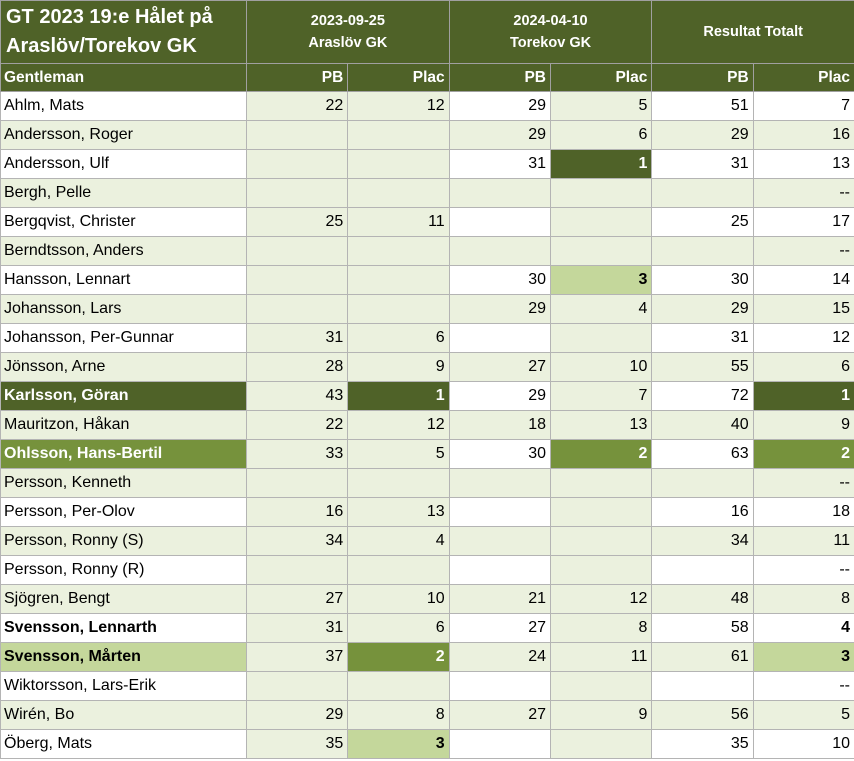 Image resolution: width=854 pixels, height=761 pixels. I want to click on plac-round-2-cell: 7, so click(601, 396).